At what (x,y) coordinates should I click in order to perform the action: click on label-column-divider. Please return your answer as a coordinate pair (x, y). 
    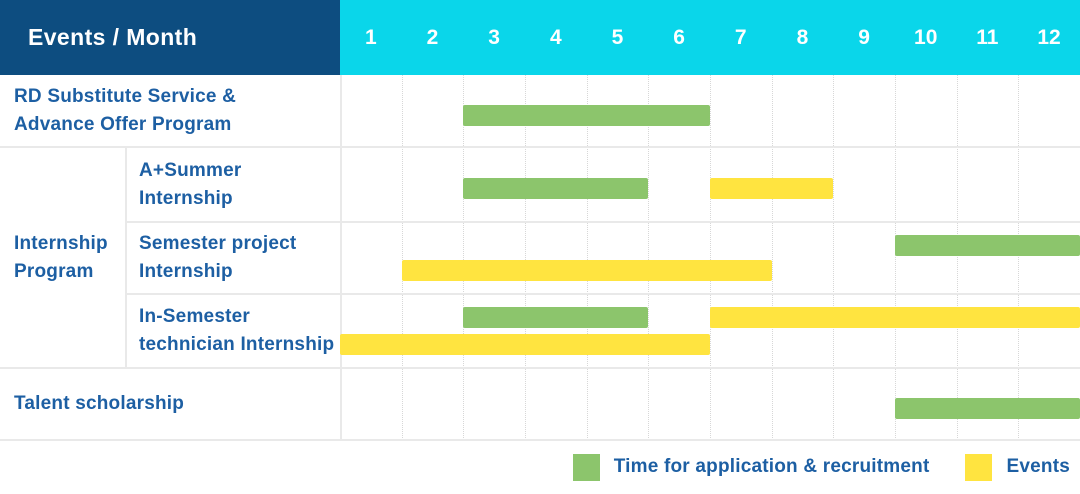
    Looking at the image, I should click on (341, 257).